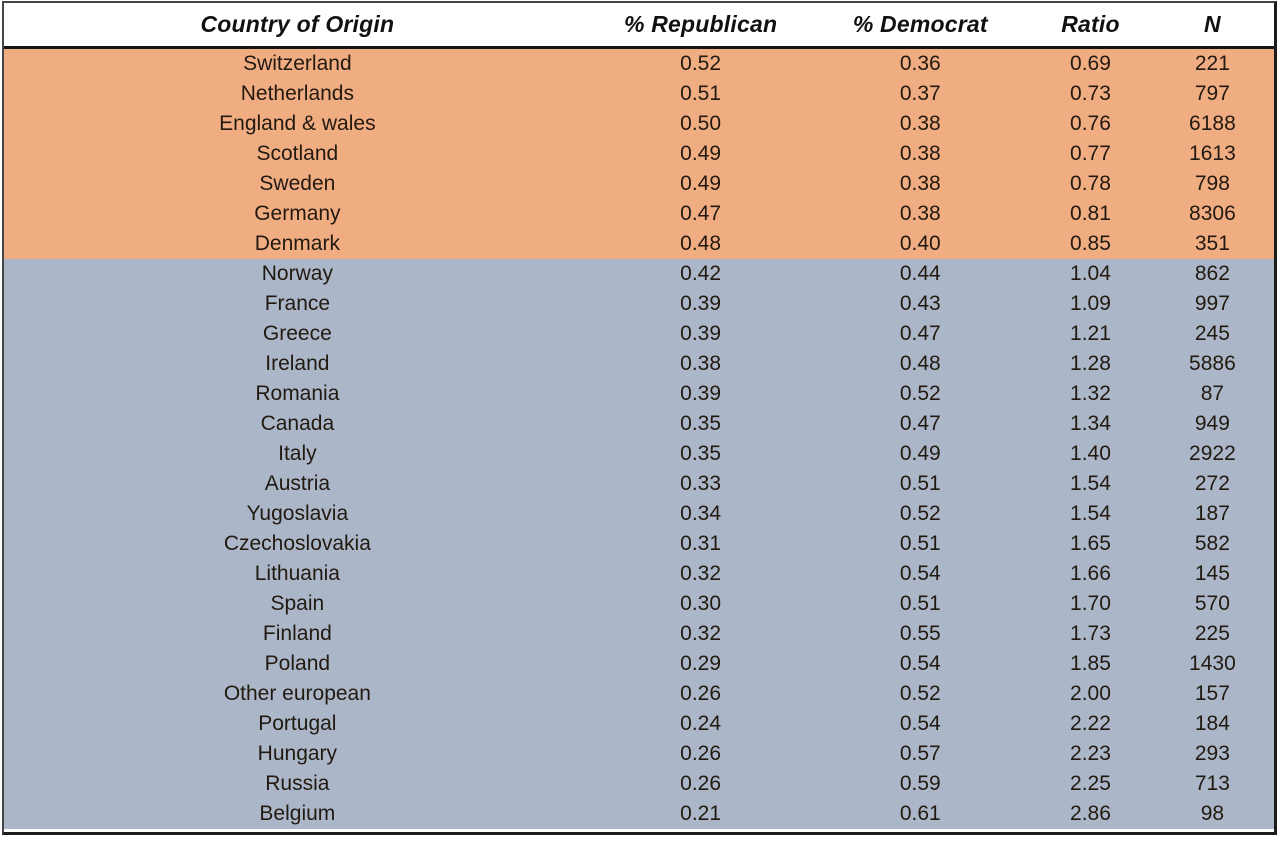 This screenshot has height=843, width=1280. Describe the element at coordinates (701, 153) in the screenshot. I see `cell-pct-republican: 0.49` at that location.